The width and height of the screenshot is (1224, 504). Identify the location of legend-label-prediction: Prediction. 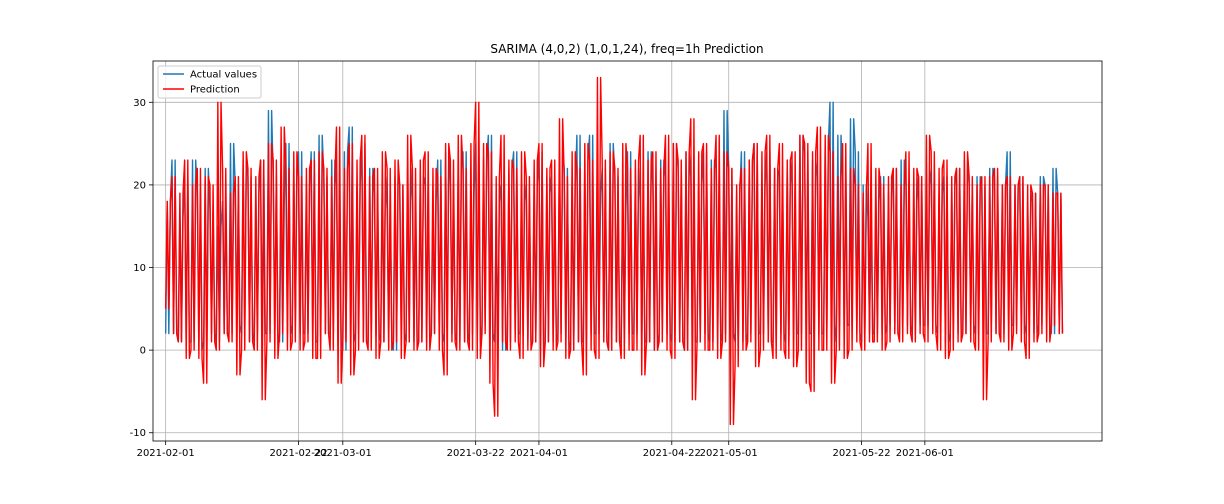
(215, 90).